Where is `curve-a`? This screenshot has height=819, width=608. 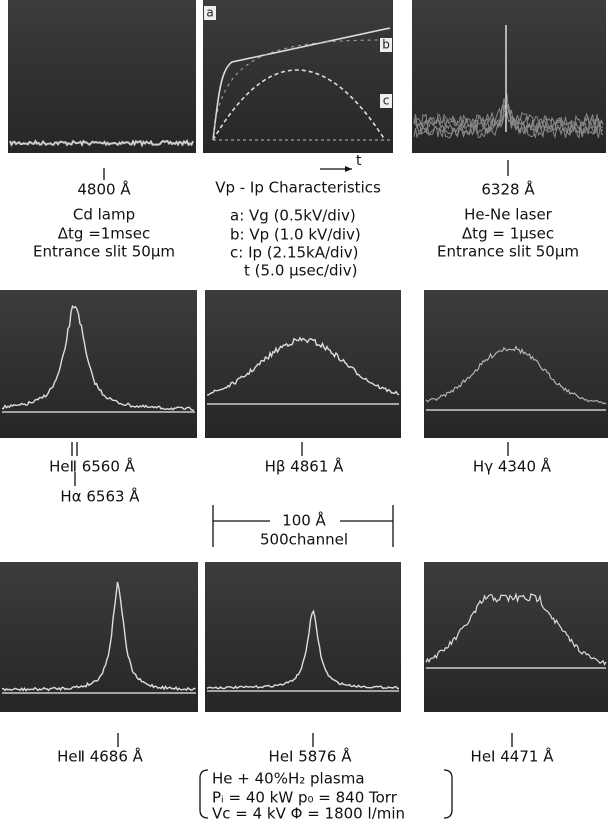 curve-a is located at coordinates (301, 84).